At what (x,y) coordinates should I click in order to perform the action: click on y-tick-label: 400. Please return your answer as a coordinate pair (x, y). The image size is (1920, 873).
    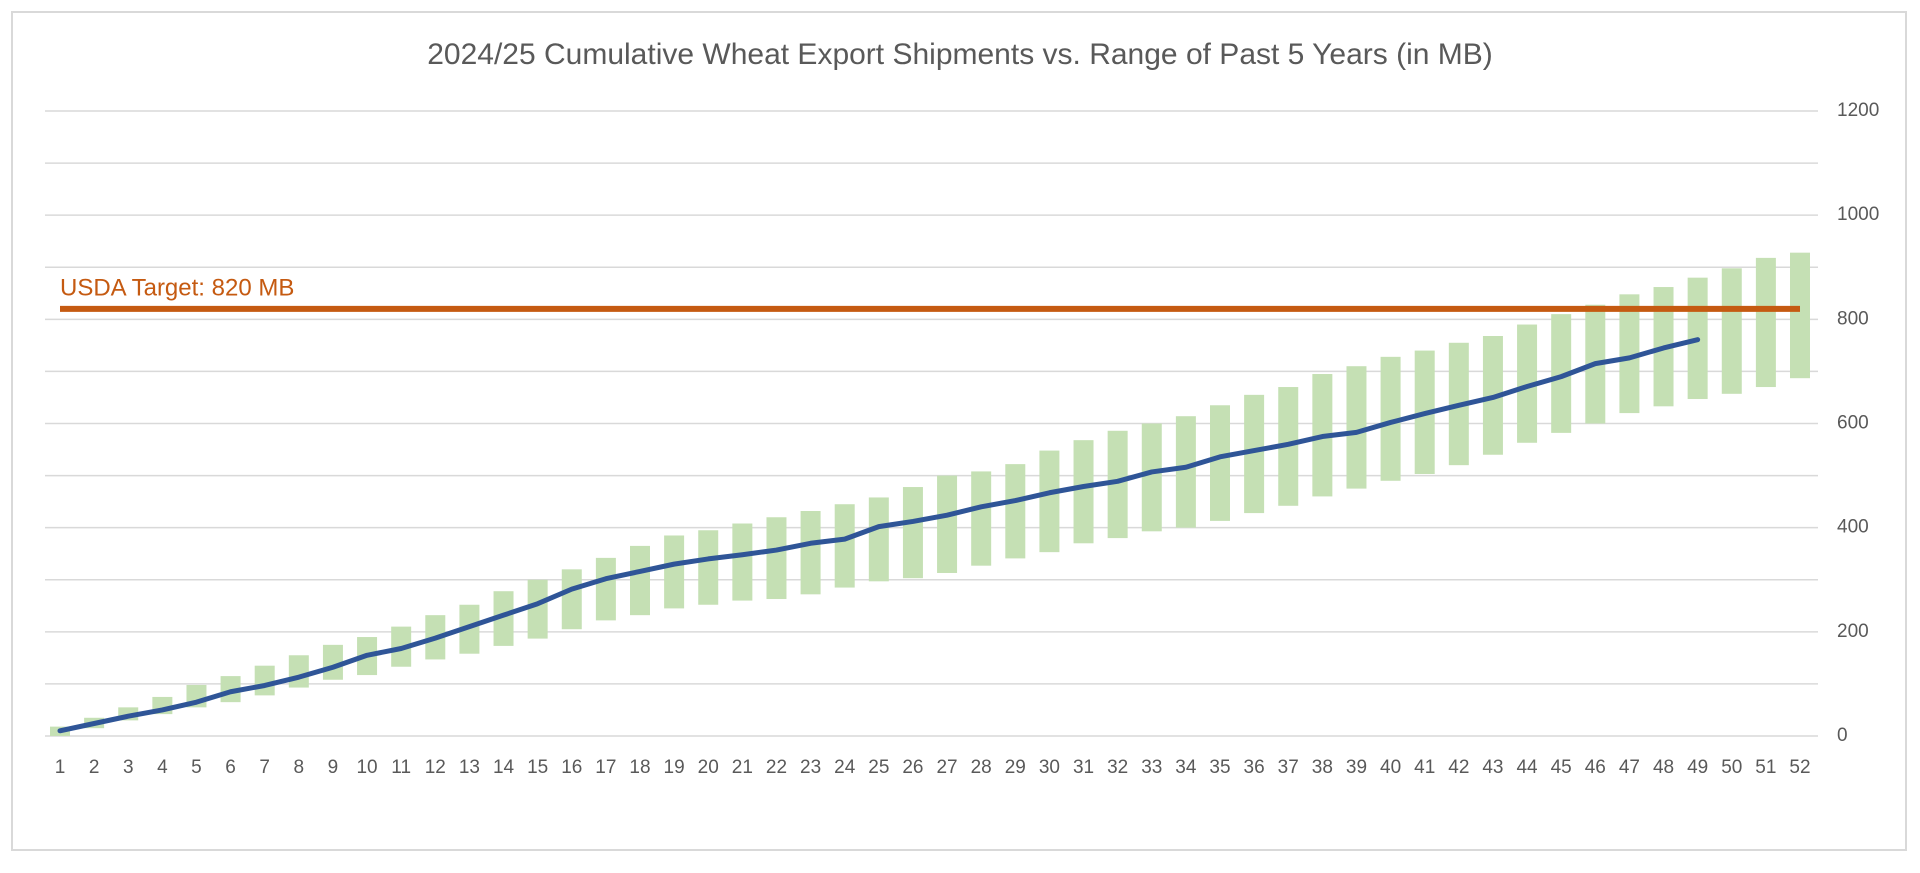
    Looking at the image, I should click on (1853, 527).